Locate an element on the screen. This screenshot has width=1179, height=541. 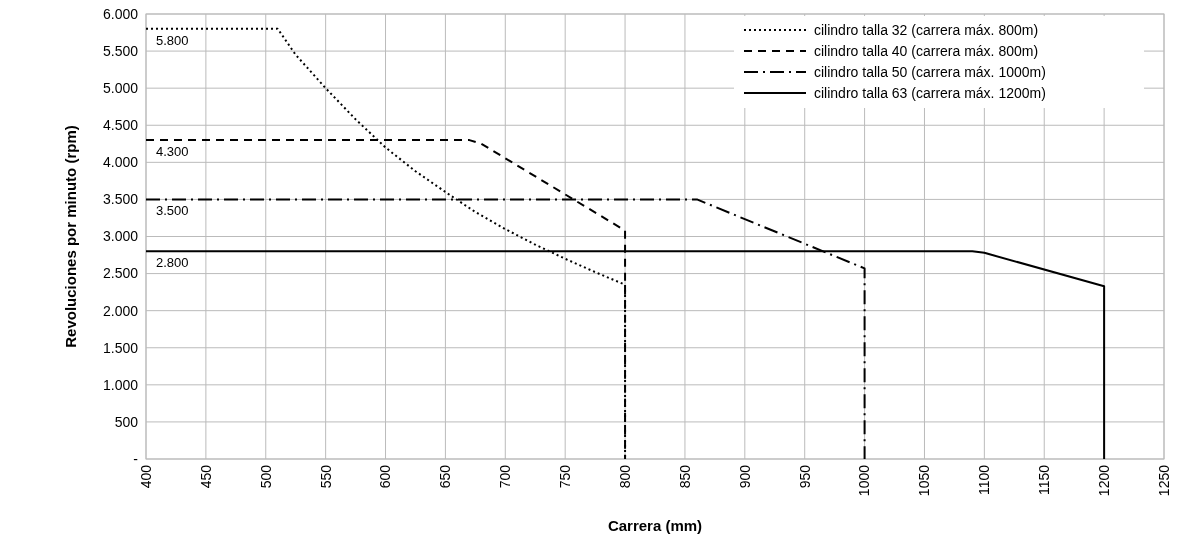
x-tick-label: 1250 is located at coordinates (1163, 480).